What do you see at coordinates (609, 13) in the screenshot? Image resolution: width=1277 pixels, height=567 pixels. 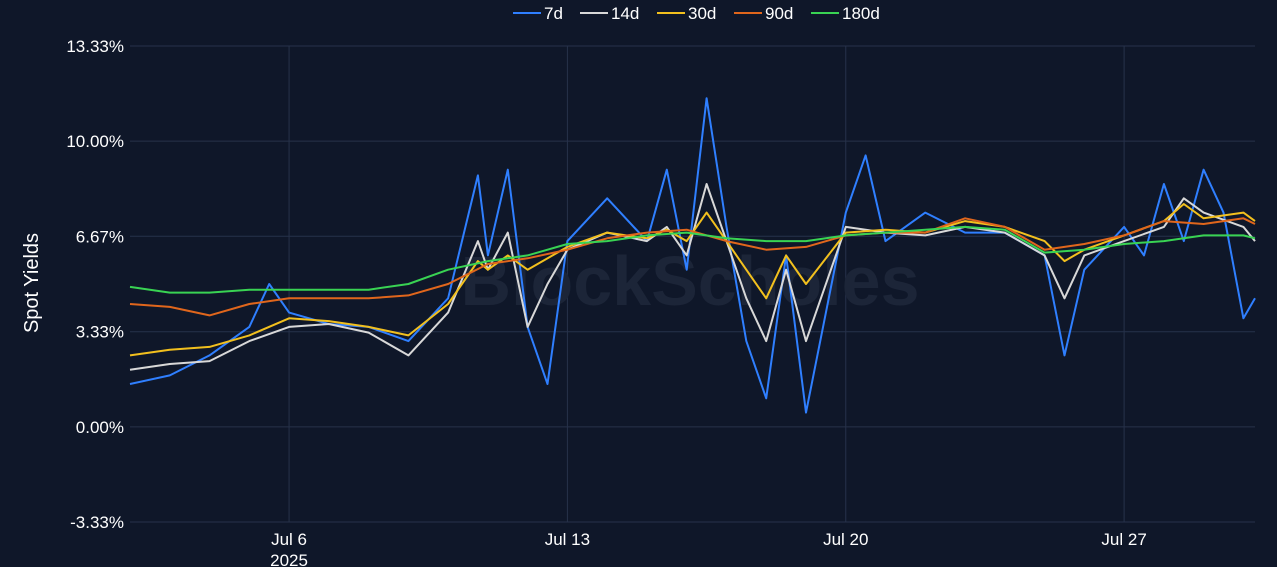 I see `legend-item-14d: 14d` at bounding box center [609, 13].